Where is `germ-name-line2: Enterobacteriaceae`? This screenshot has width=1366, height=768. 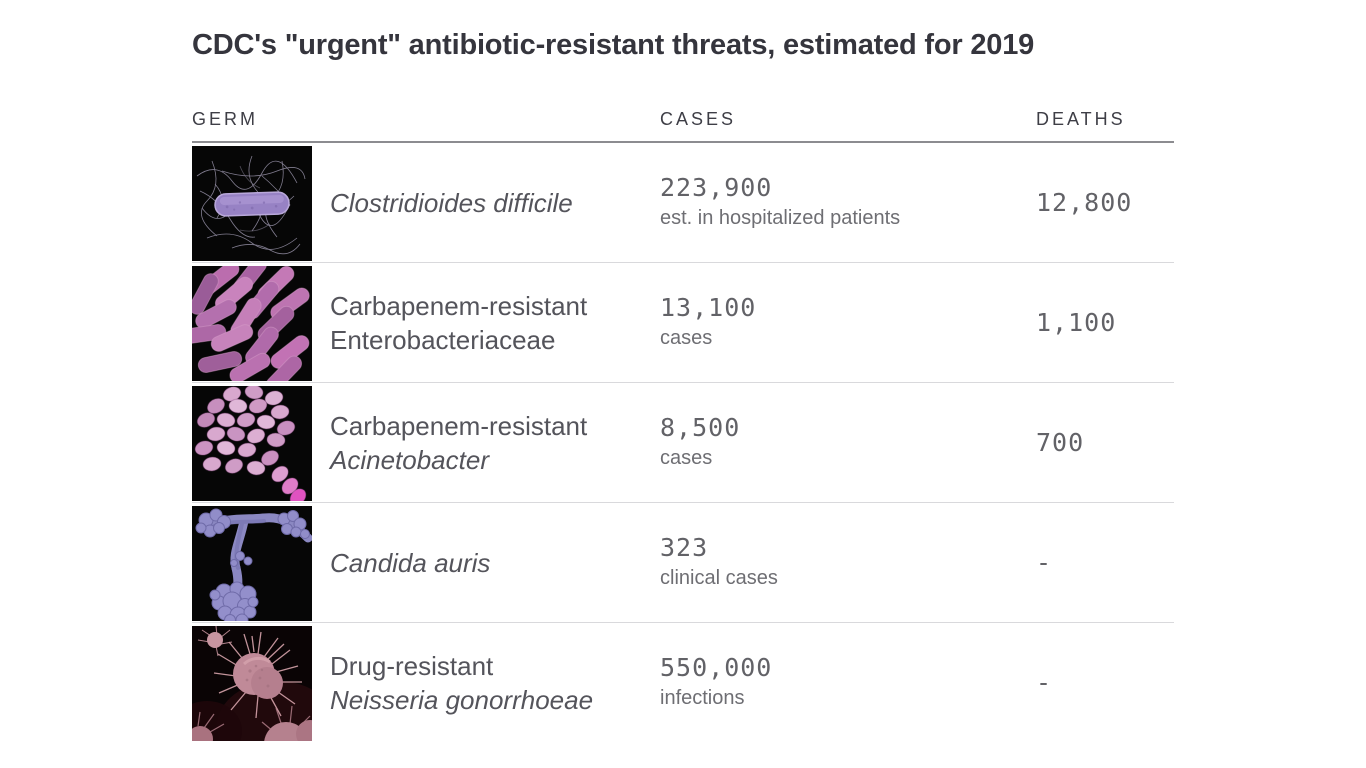 germ-name-line2: Enterobacteriaceae is located at coordinates (443, 339).